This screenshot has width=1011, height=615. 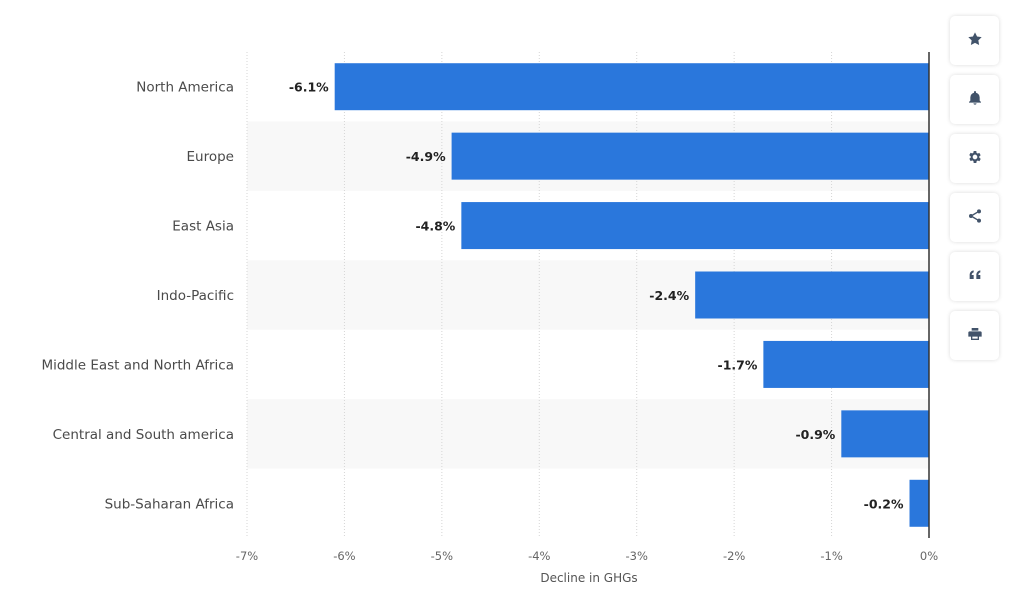 I want to click on print-icon, so click(x=975, y=336).